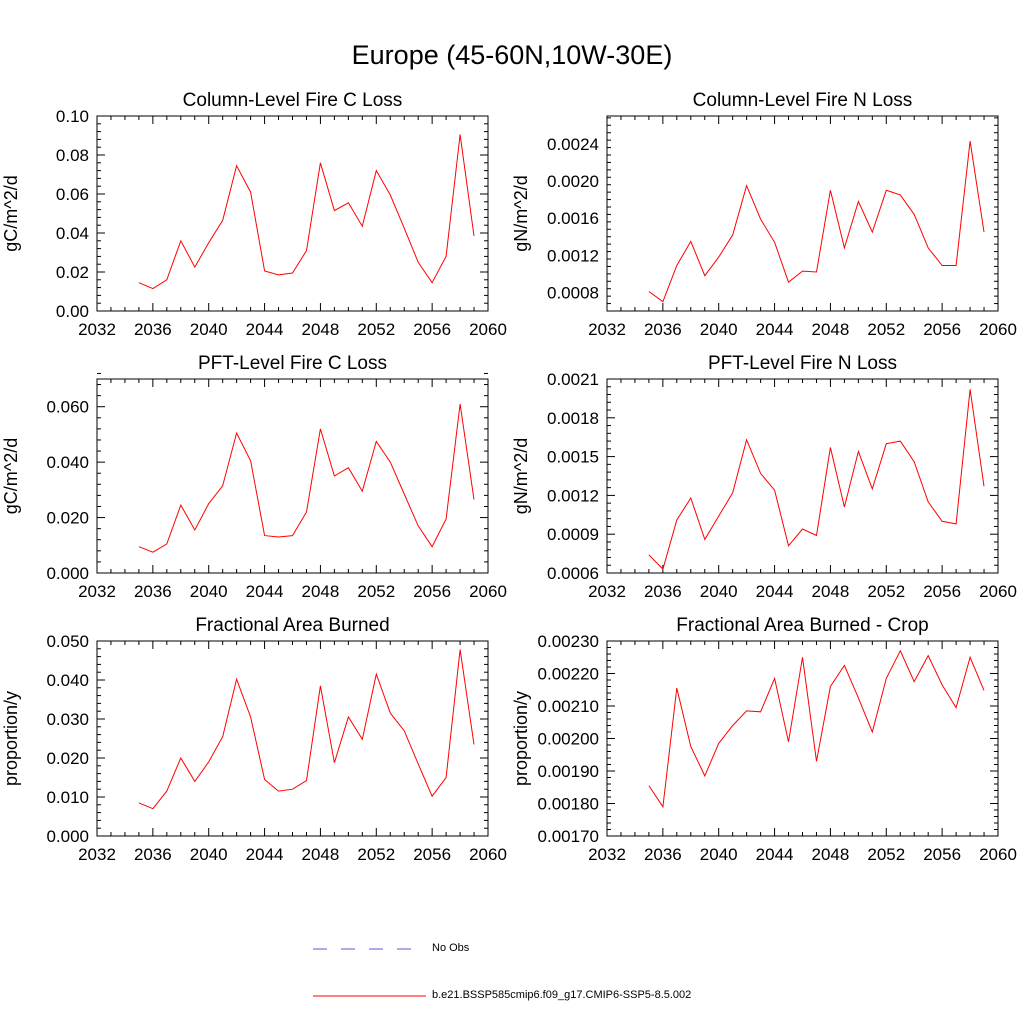 Image resolution: width=1024 pixels, height=1024 pixels. Describe the element at coordinates (573, 218) in the screenshot. I see `y-tick-label: 0.0016` at that location.